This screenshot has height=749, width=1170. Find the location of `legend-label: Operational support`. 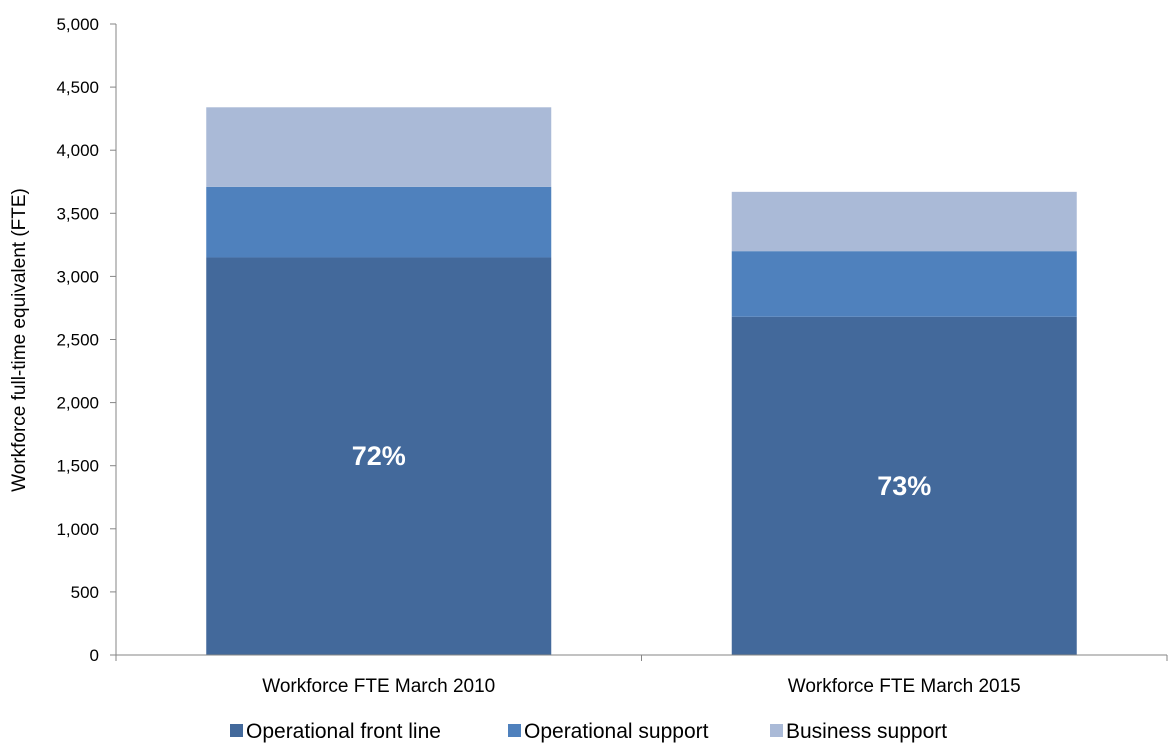

legend-label: Operational support is located at coordinates (616, 731).